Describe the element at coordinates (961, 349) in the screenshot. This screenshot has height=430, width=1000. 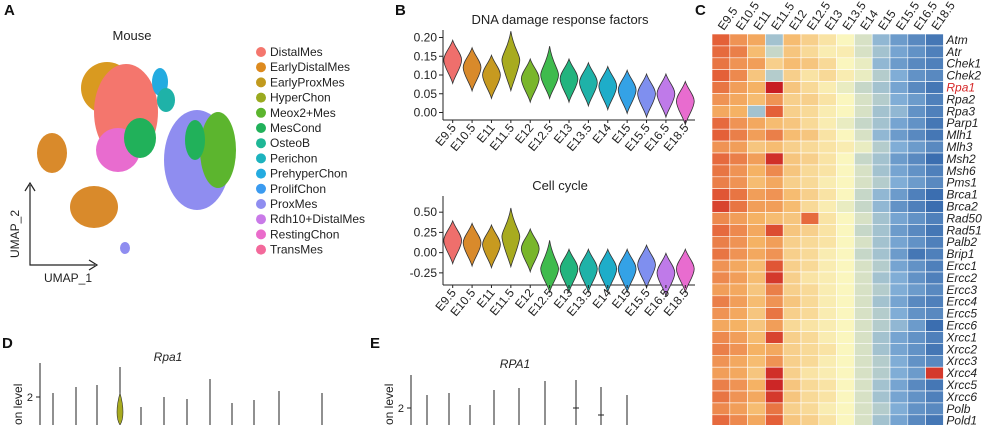
I see `heatmap-row-label: Xrcc2` at that location.